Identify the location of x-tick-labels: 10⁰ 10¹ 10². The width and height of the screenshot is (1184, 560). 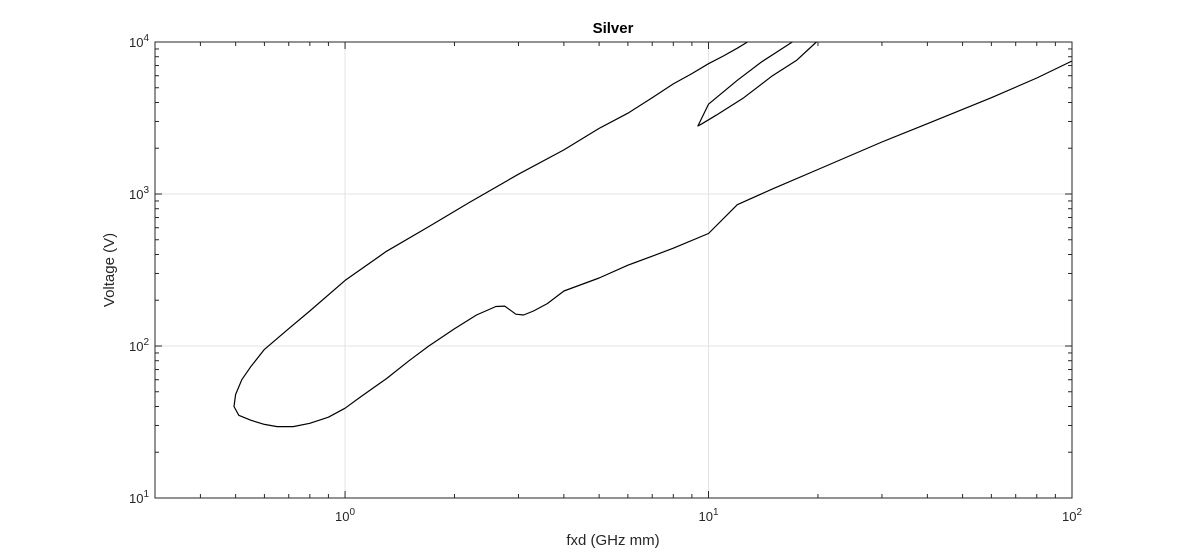
(708, 515).